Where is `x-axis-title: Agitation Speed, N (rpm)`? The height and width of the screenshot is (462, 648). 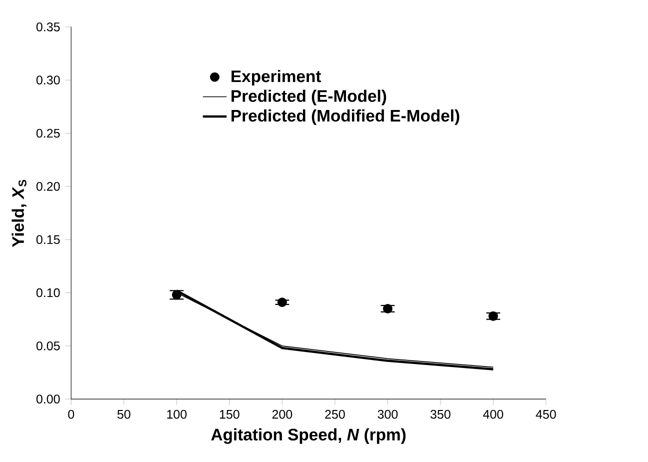 x-axis-title: Agitation Speed, N (rpm) is located at coordinates (308, 436).